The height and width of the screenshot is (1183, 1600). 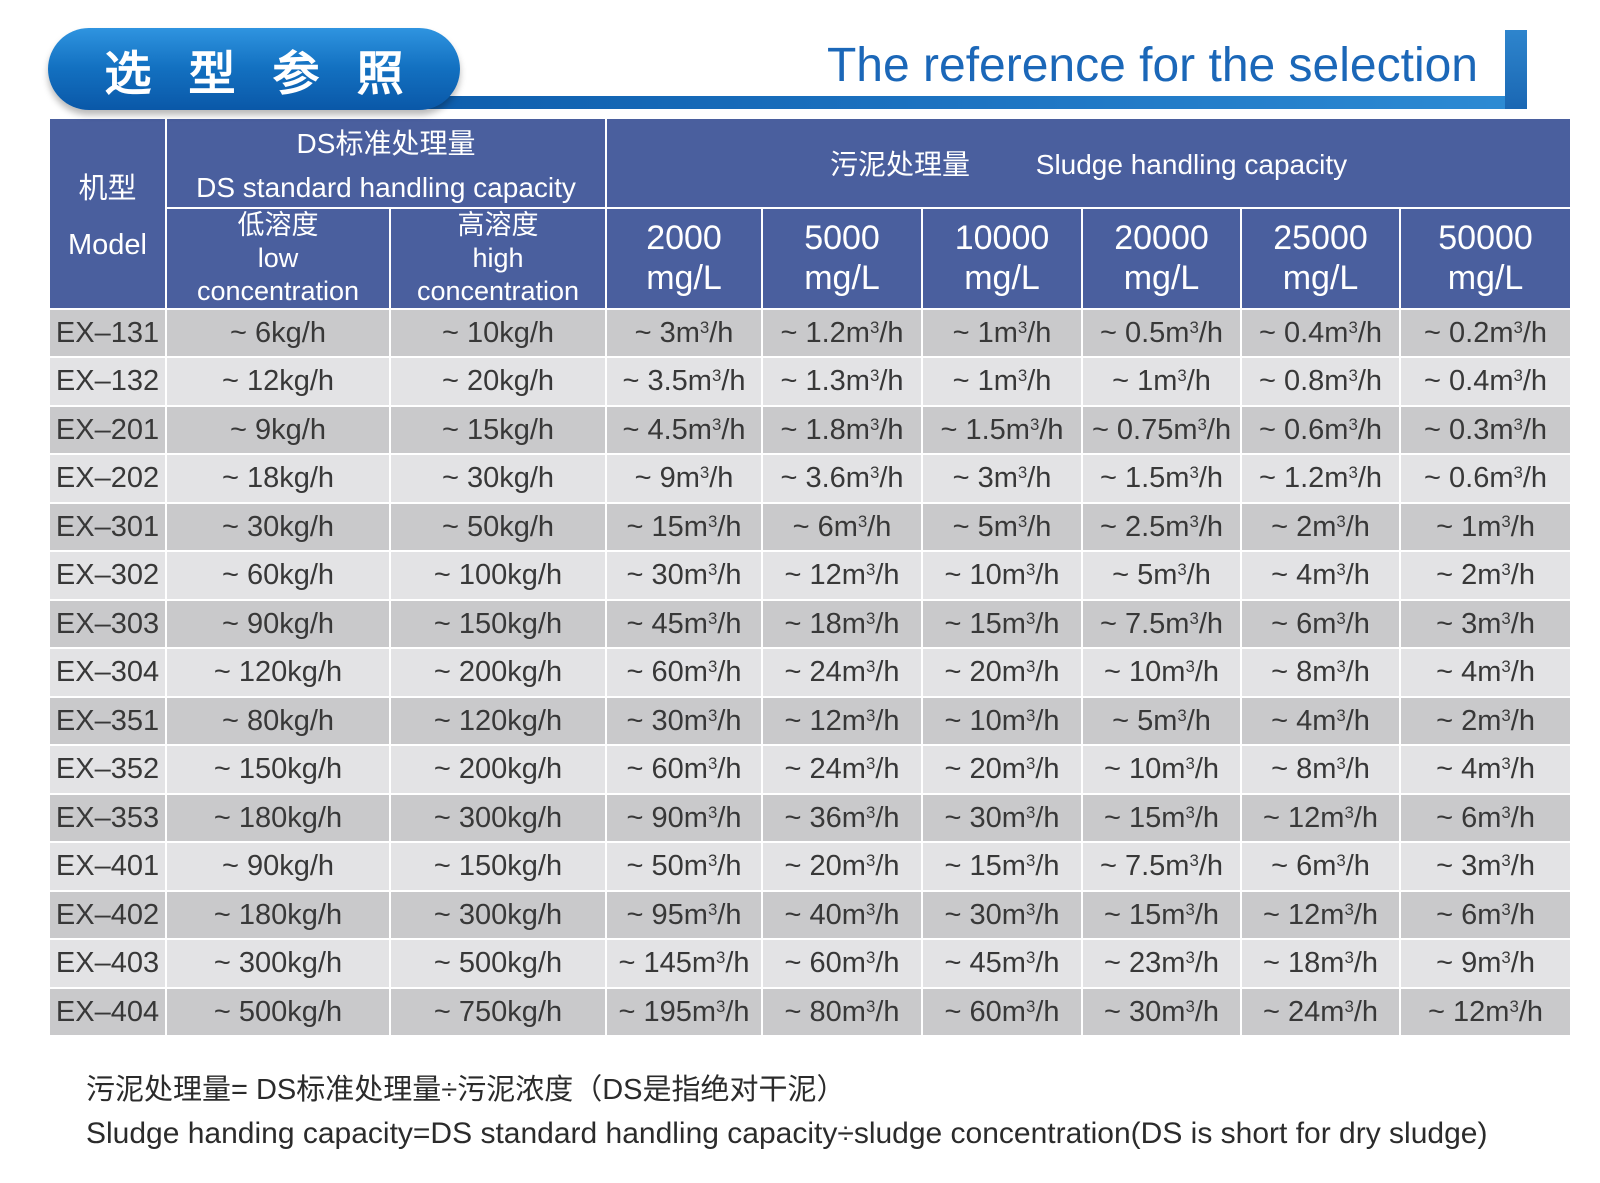 I want to click on capacity-cell: ~ 150kg/h, so click(x=498, y=866).